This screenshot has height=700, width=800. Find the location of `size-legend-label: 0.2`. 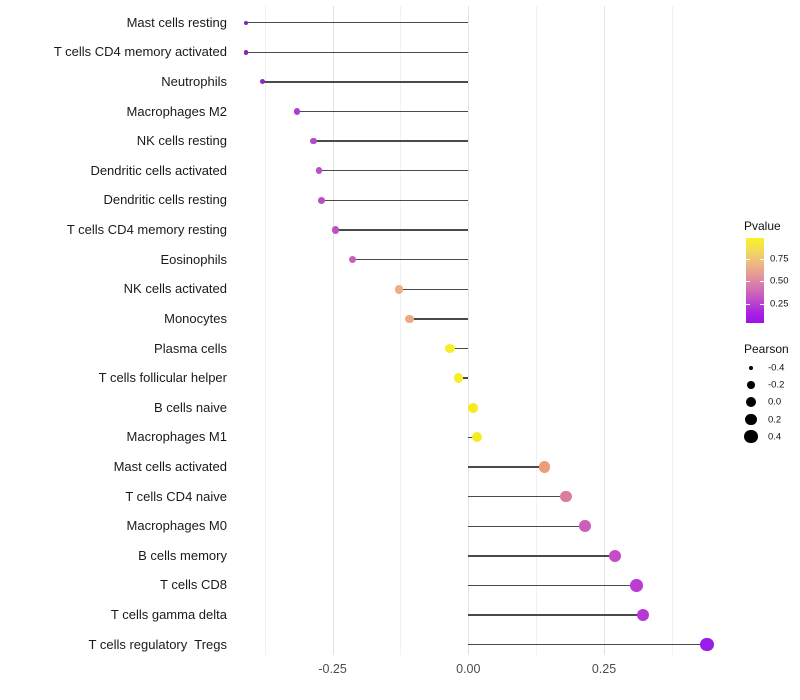

size-legend-label: 0.2 is located at coordinates (775, 420).